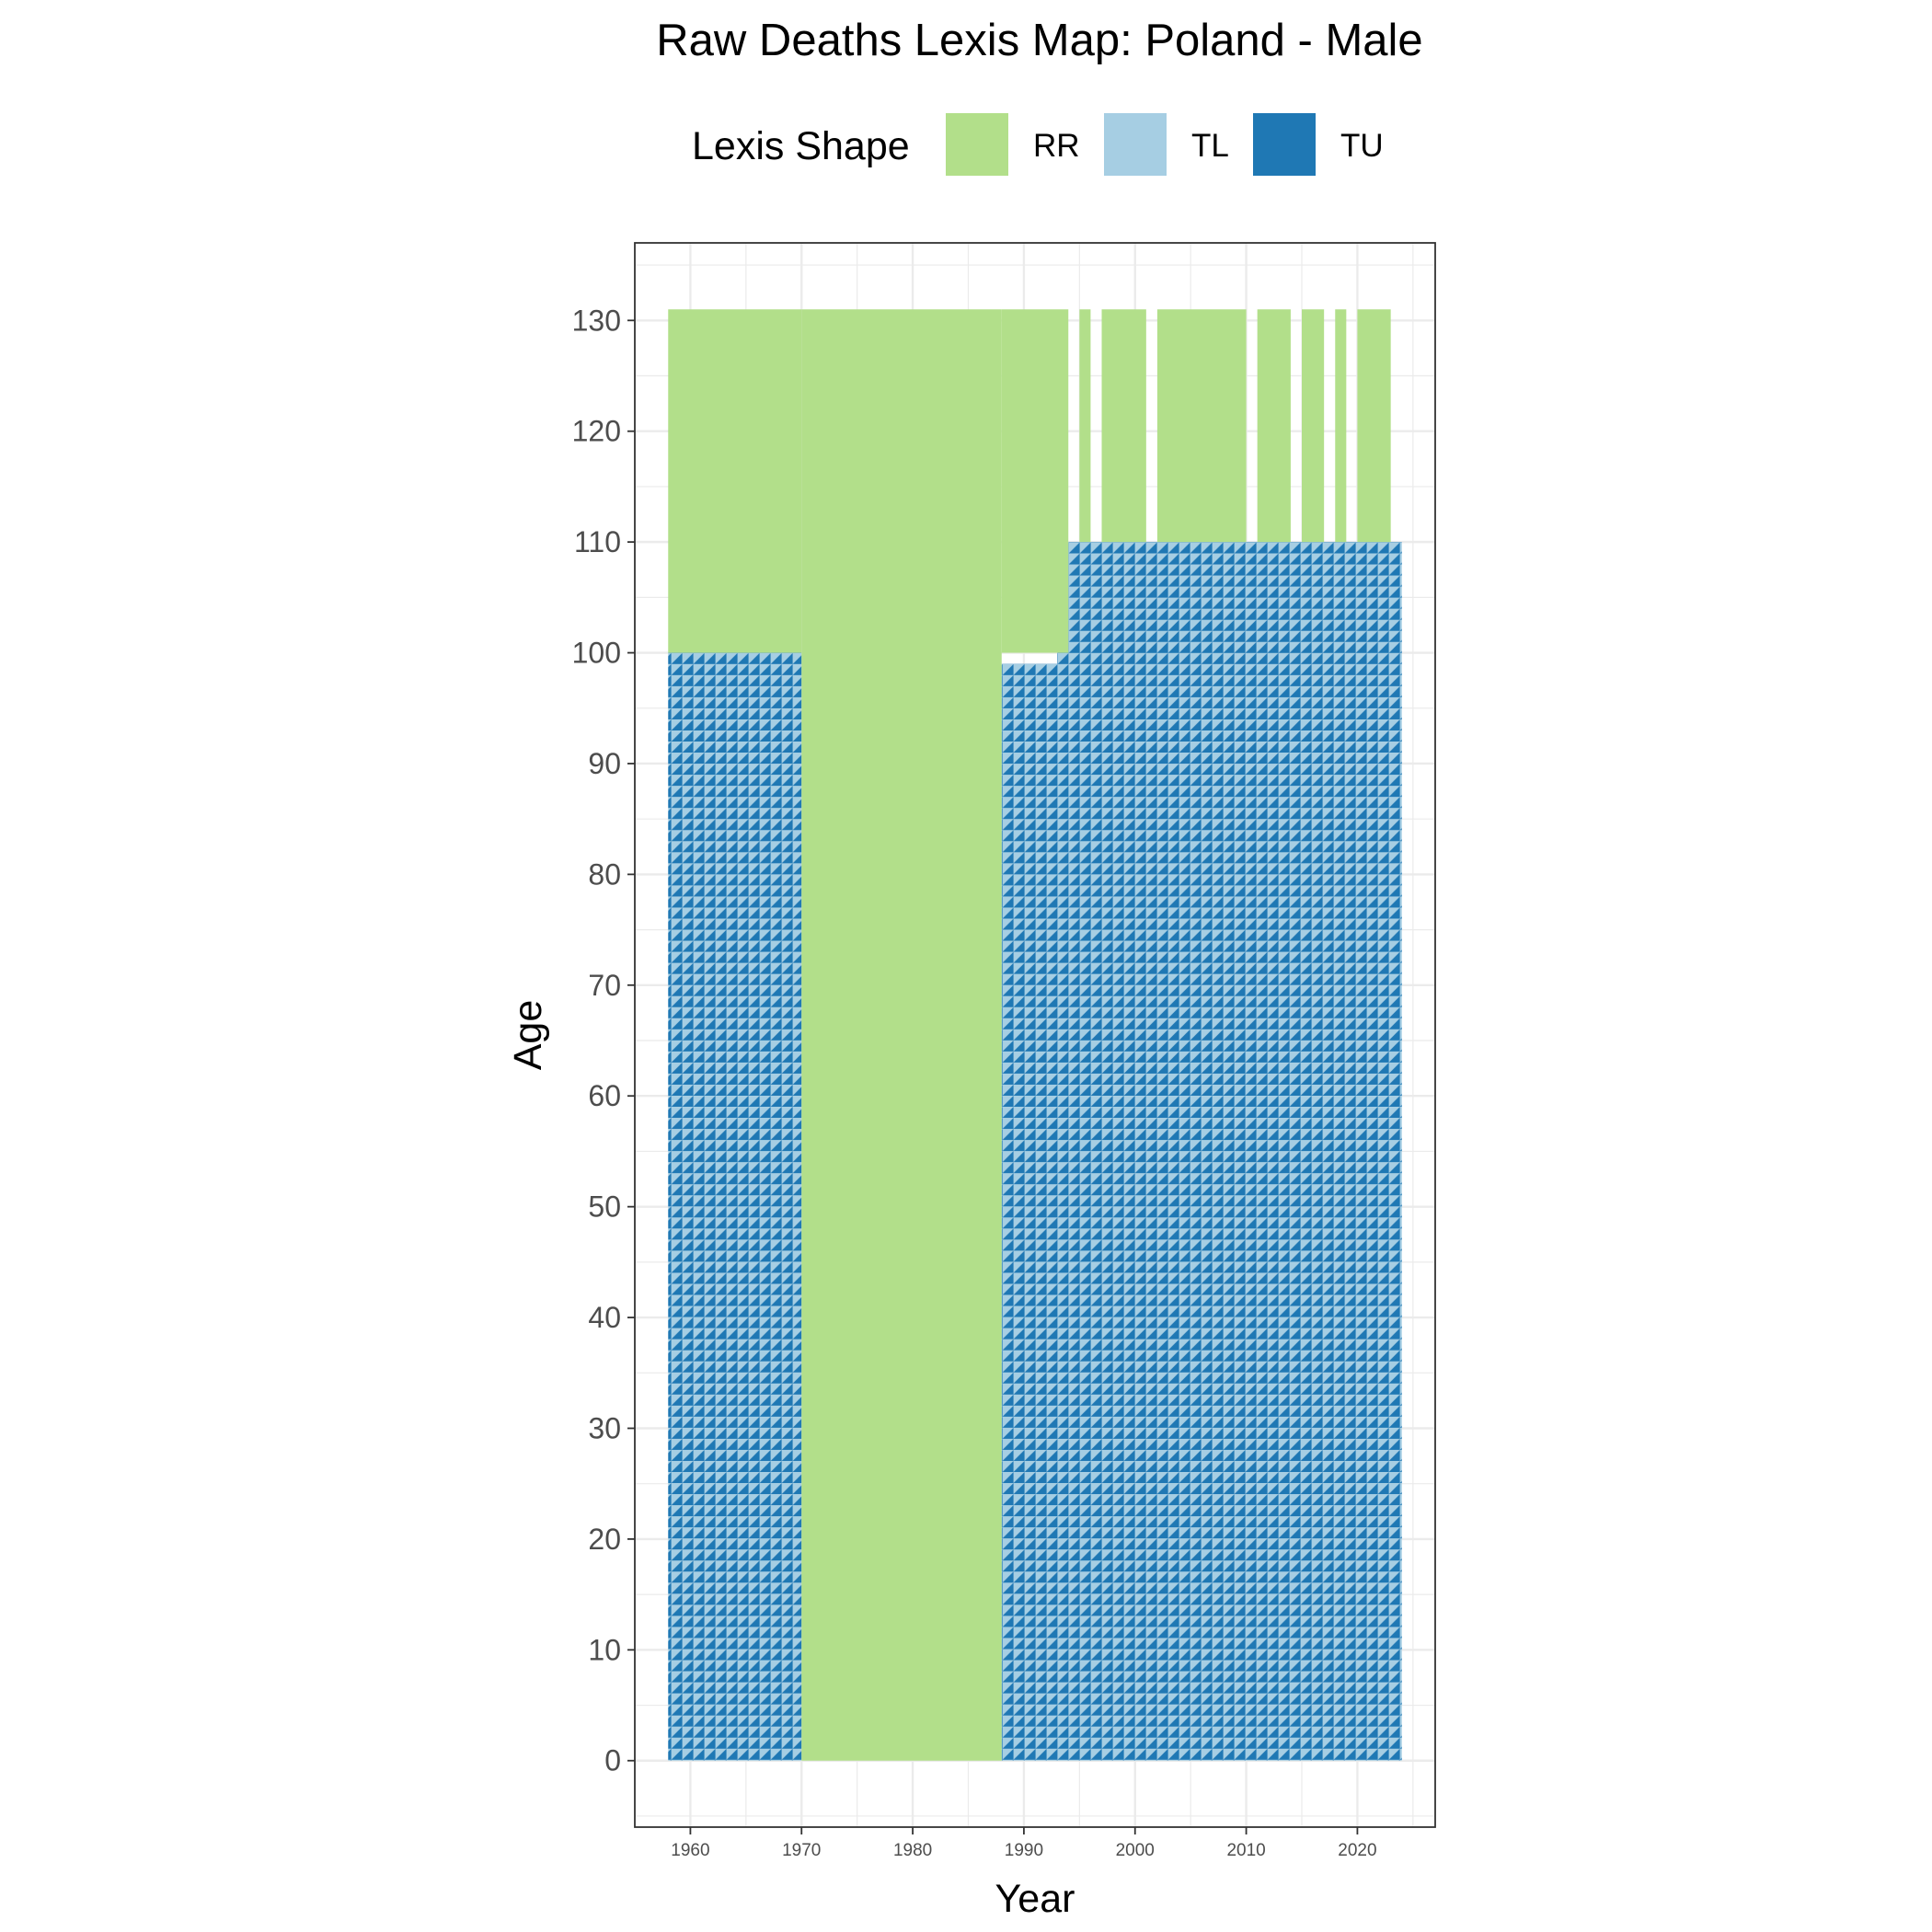 This screenshot has width=1932, height=1932. I want to click on legend-label-tl: TL, so click(1210, 146).